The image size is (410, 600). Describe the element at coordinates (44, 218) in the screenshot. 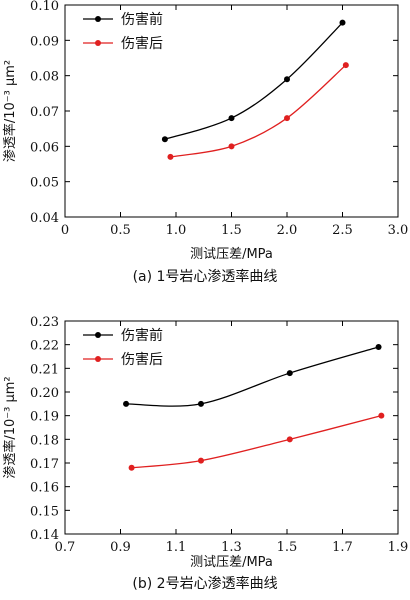

I see `y-tick-label: 0.04` at that location.